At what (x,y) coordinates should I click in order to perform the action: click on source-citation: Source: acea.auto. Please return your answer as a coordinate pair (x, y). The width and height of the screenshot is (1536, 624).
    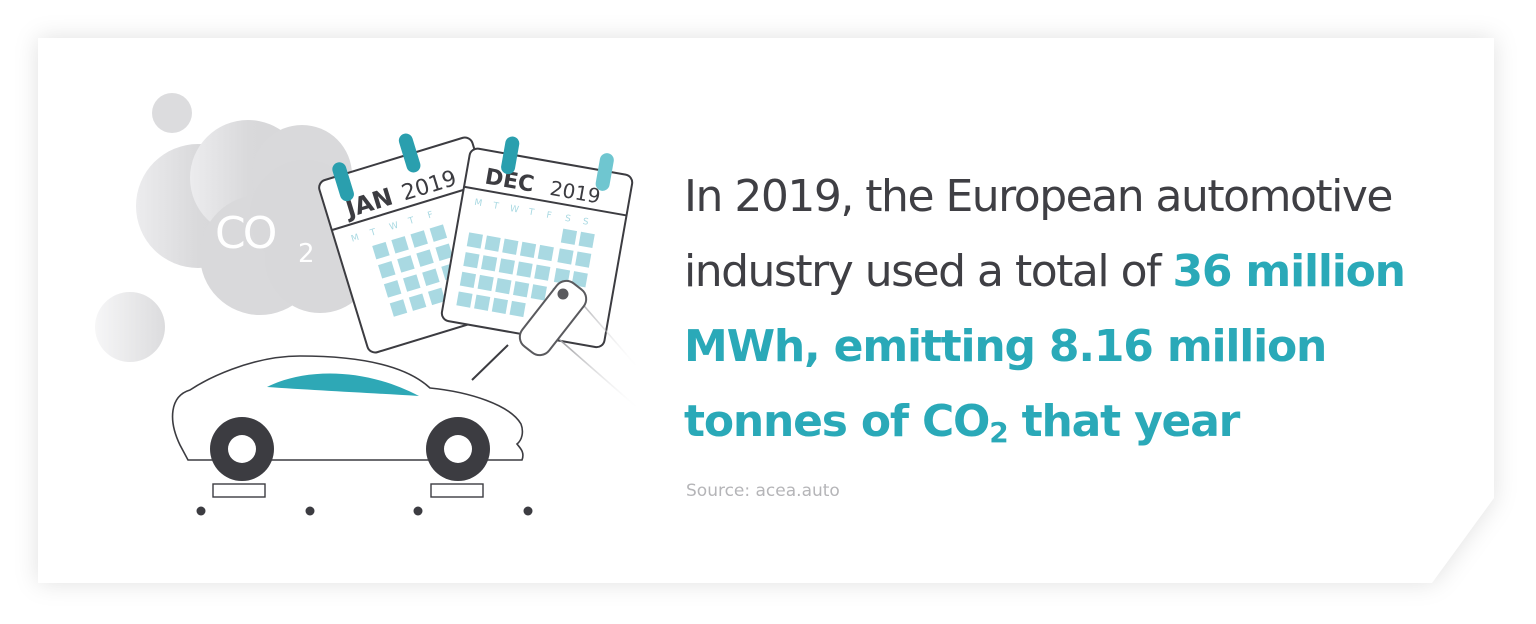
    Looking at the image, I should click on (763, 491).